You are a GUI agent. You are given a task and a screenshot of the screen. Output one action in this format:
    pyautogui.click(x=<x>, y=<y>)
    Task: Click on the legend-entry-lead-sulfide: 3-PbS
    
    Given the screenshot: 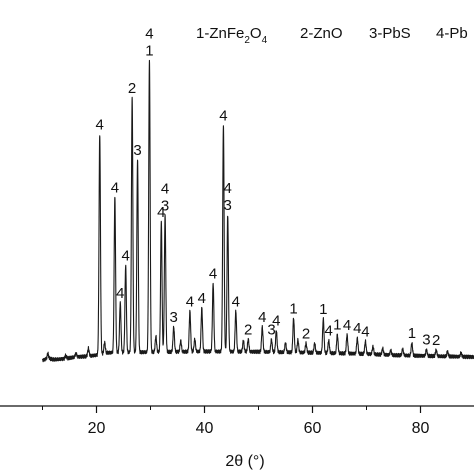 What is the action you would take?
    pyautogui.click(x=390, y=33)
    